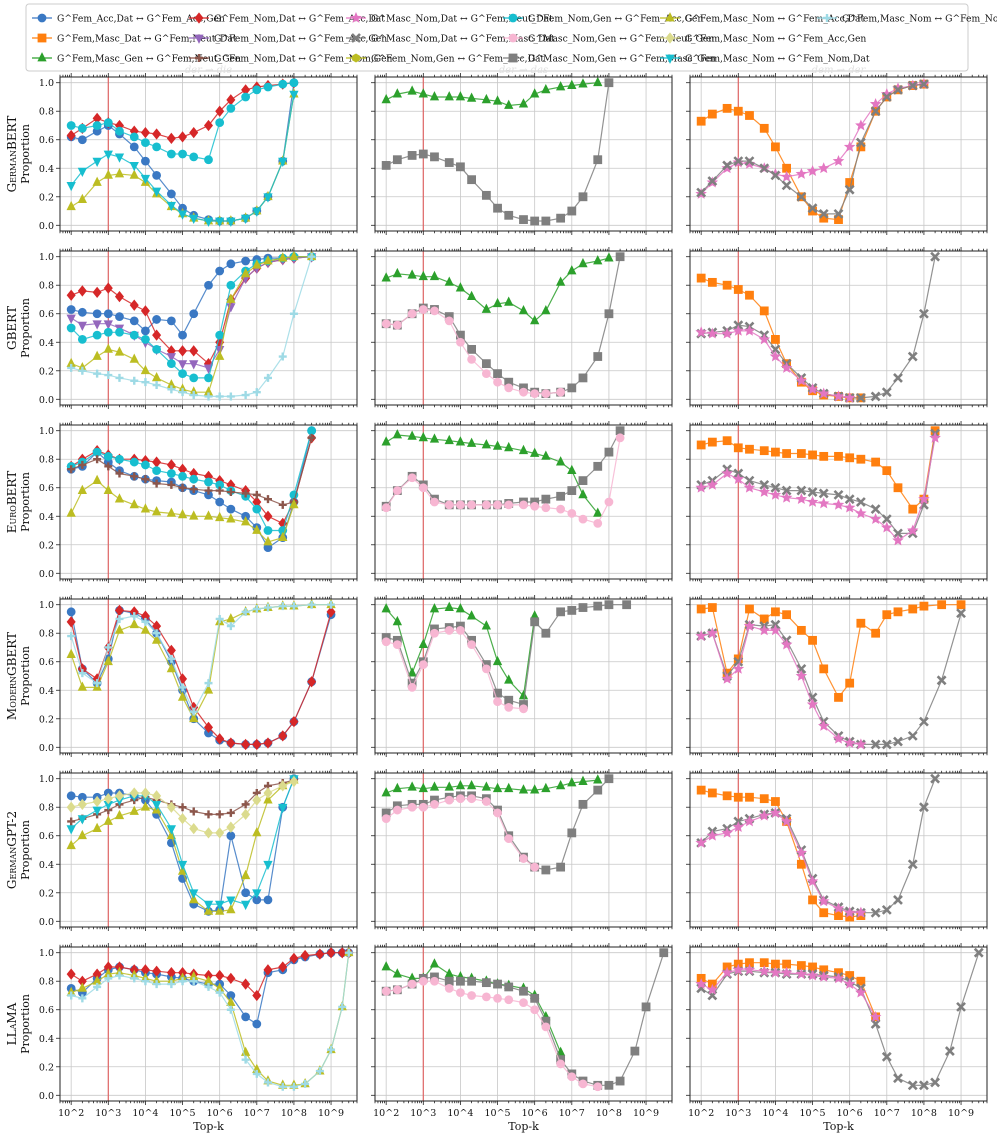 This screenshot has width=997, height=1148. I want to click on x-axis-label: Top-k, so click(208, 1126).